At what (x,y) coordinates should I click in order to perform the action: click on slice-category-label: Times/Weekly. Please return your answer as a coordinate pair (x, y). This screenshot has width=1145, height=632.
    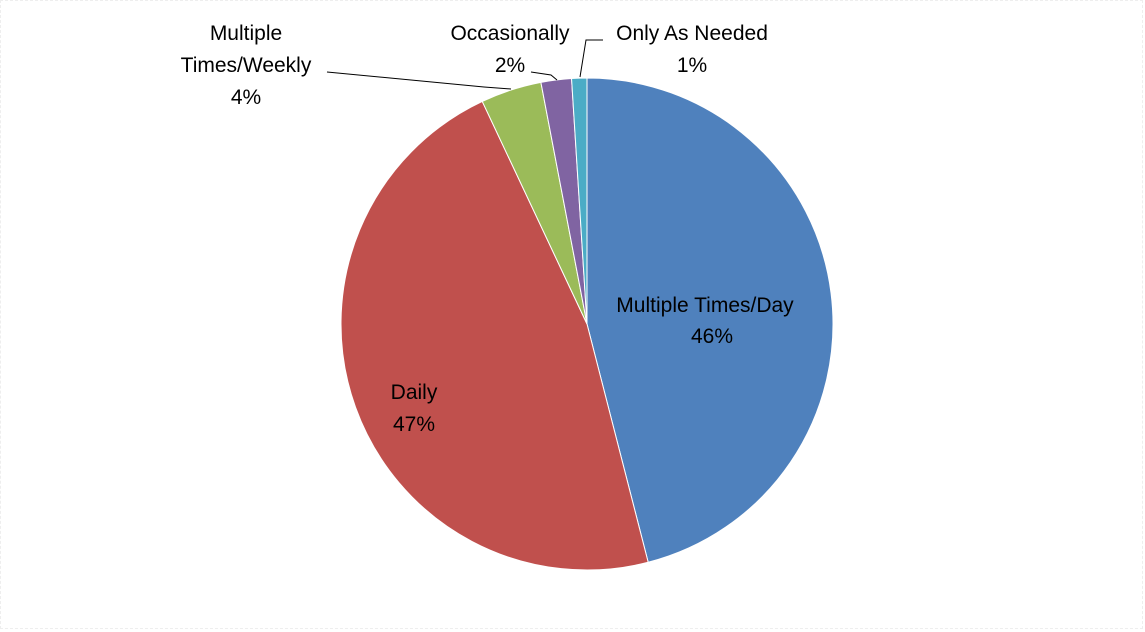
    Looking at the image, I should click on (246, 65).